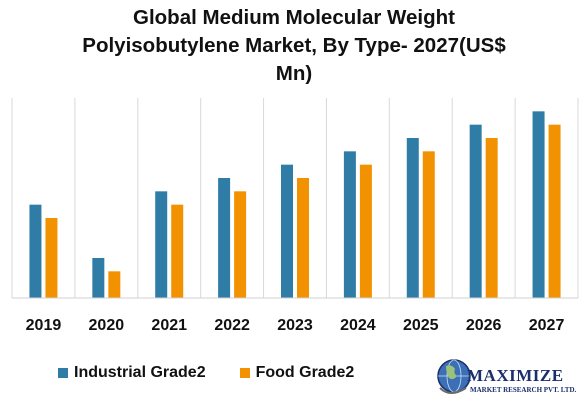 The height and width of the screenshot is (406, 588). I want to click on bar-industrial-grade2-2022, so click(224, 238).